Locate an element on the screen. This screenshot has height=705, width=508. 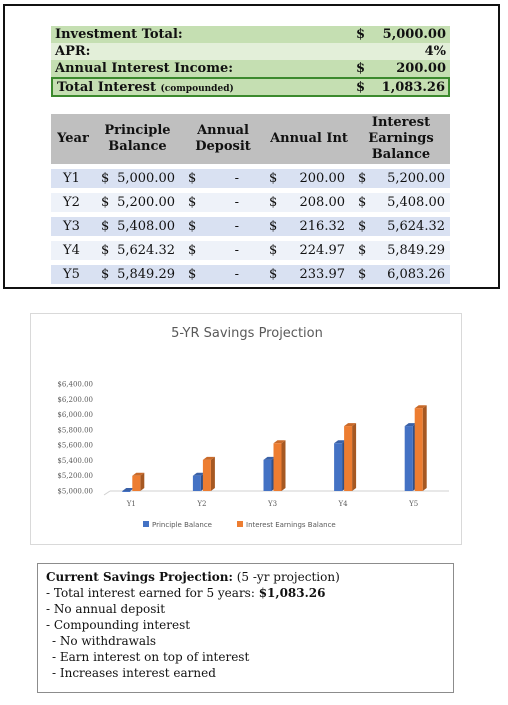
header-annual-deposit: Annual Deposit is located at coordinates (223, 138).